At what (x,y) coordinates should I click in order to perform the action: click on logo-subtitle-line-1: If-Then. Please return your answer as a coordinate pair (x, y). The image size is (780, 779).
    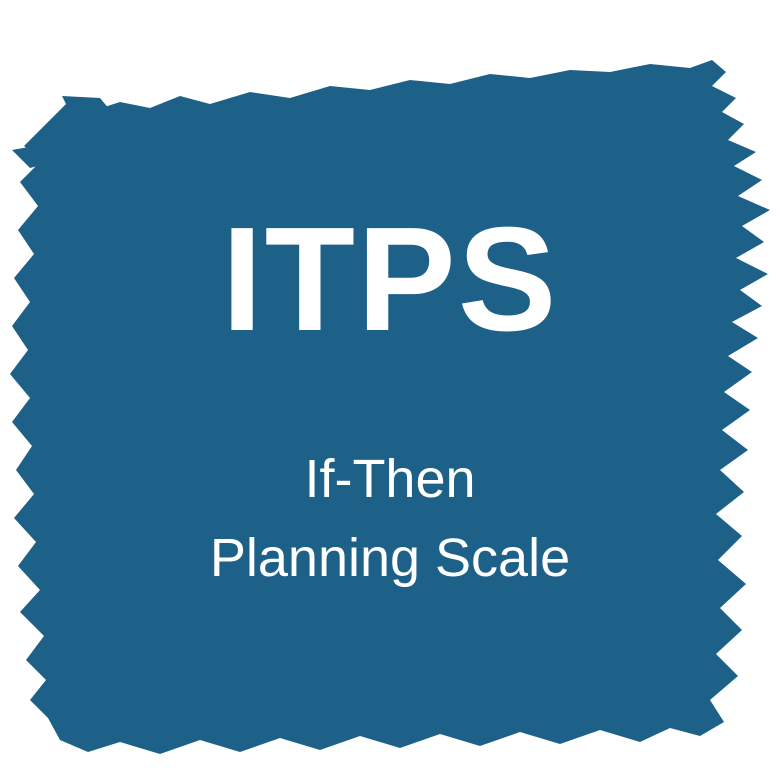
    Looking at the image, I should click on (390, 479).